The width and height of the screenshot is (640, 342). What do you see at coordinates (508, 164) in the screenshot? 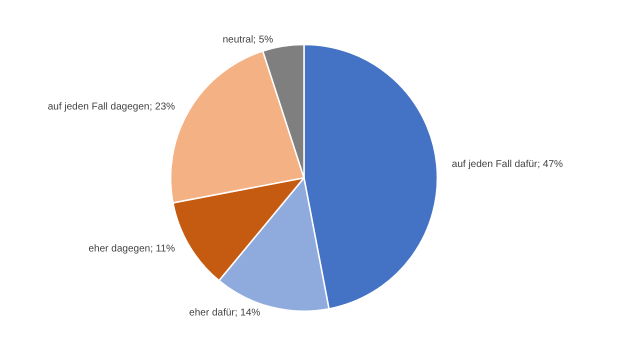
I see `slice-label: auf jeden Fall dafür; 47%` at bounding box center [508, 164].